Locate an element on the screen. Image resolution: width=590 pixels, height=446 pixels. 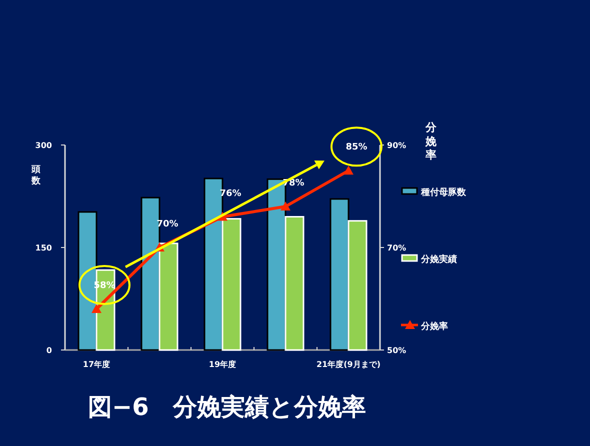
y-axis-title: 頭数 is located at coordinates (36, 175).